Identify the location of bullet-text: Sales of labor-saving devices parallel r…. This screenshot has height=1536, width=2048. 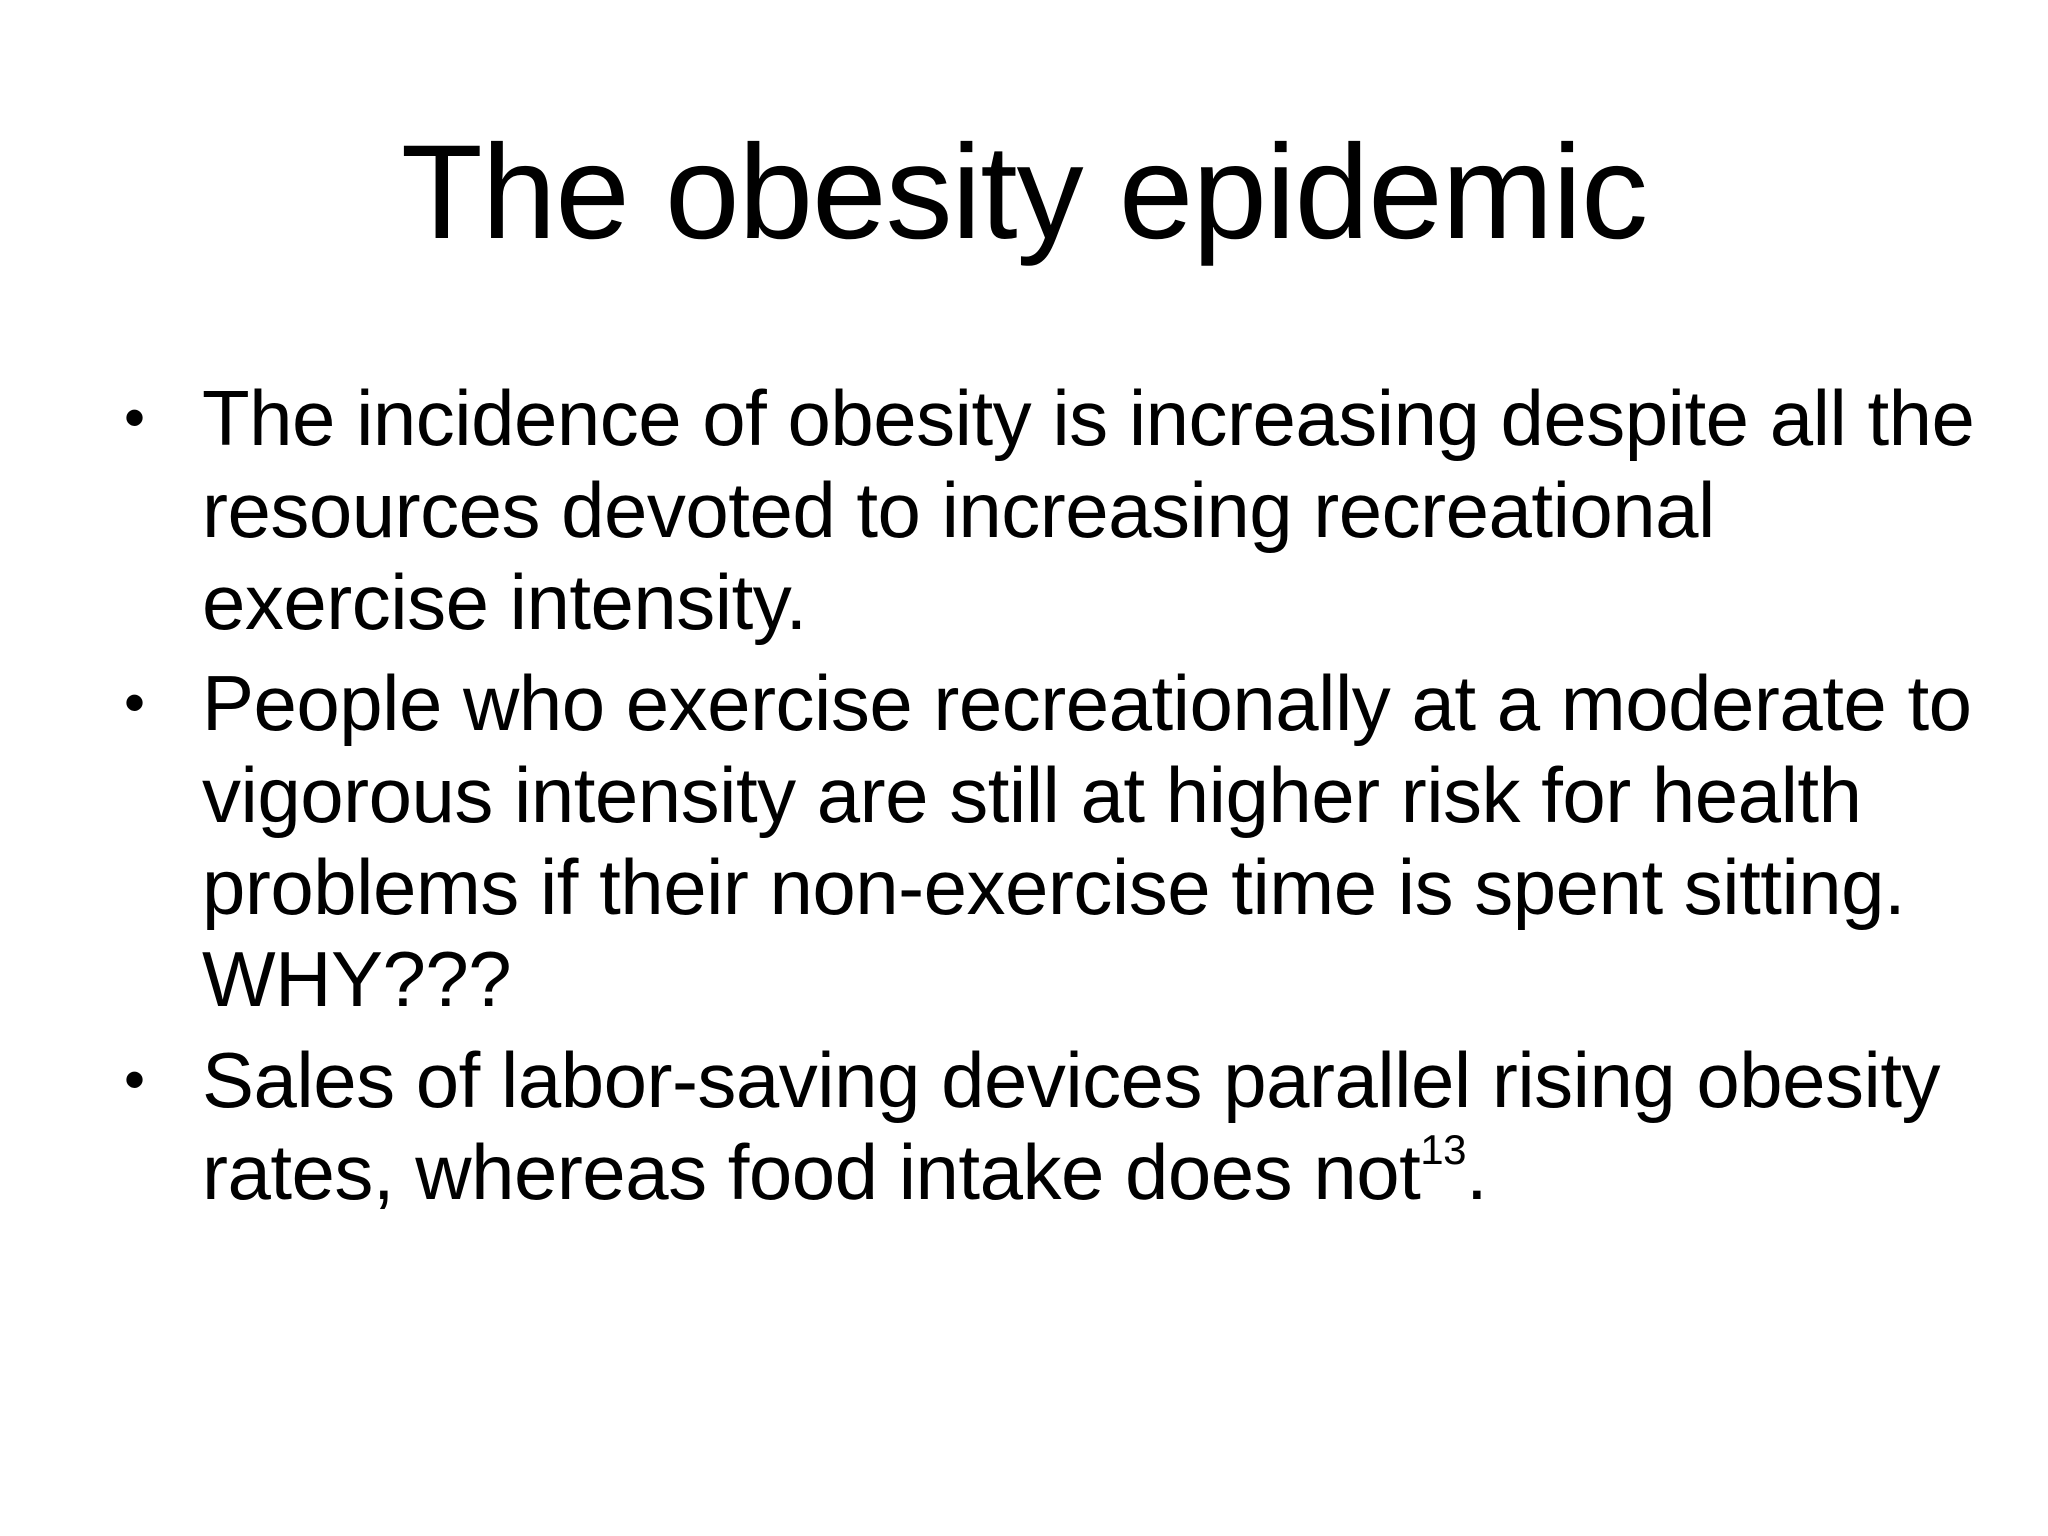
(1071, 1126).